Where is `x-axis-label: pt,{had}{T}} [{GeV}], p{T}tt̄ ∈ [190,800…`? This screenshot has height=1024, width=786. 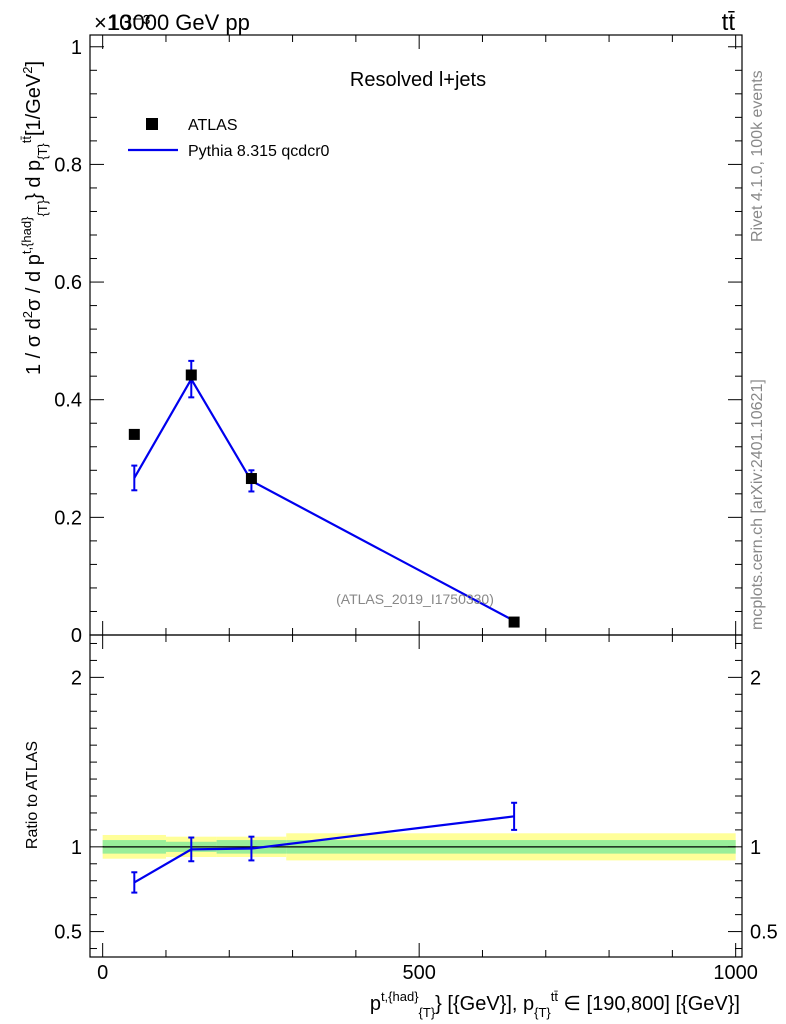
x-axis-label: pt,{had}{T}} [{GeV}], p{T}tt̄ ∈ [190,800… is located at coordinates (555, 1004).